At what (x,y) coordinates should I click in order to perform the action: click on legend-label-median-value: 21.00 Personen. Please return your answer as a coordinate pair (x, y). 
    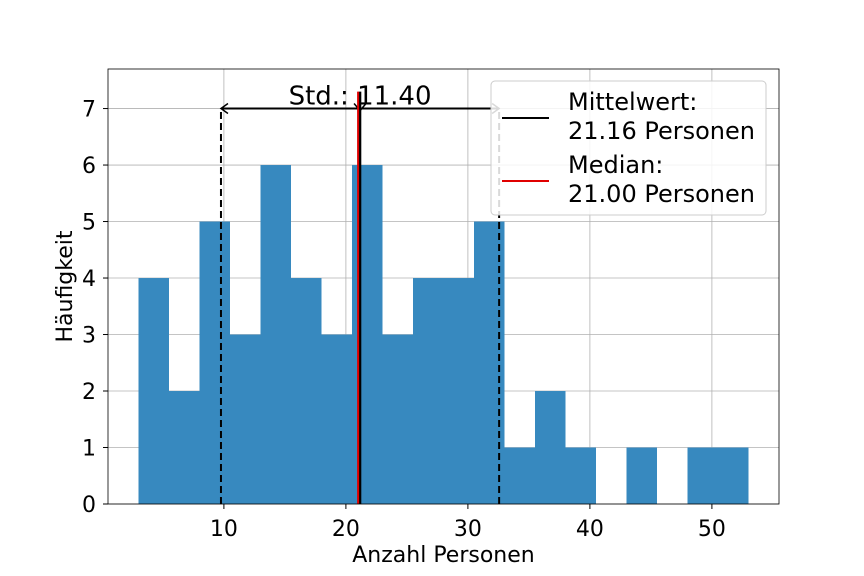
    Looking at the image, I should click on (661, 194).